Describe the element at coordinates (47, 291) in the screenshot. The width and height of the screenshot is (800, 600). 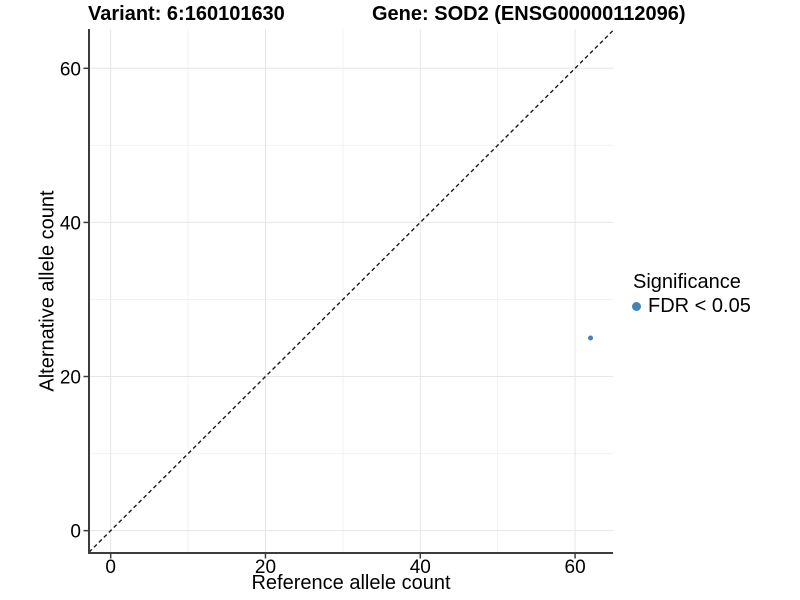
I see `y-axis-title: Alternative allele count` at that location.